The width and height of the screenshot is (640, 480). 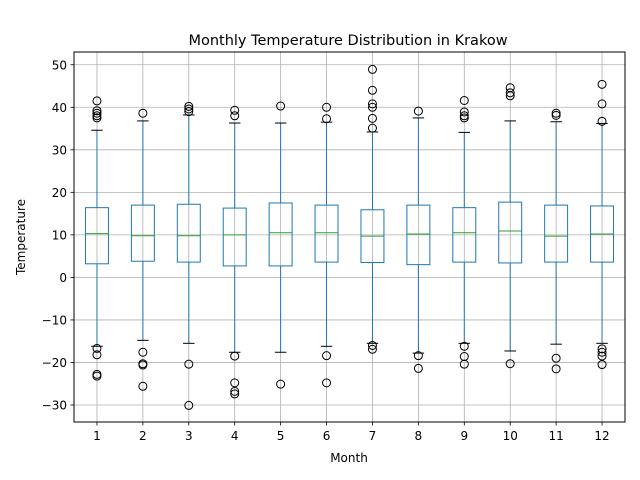 What do you see at coordinates (419, 436) in the screenshot?
I see `x-tick-label: 8` at bounding box center [419, 436].